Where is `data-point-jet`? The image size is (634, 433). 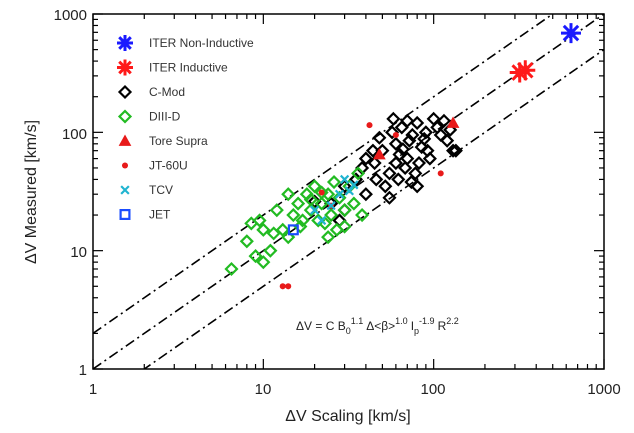 data-point-jet is located at coordinates (293, 230).